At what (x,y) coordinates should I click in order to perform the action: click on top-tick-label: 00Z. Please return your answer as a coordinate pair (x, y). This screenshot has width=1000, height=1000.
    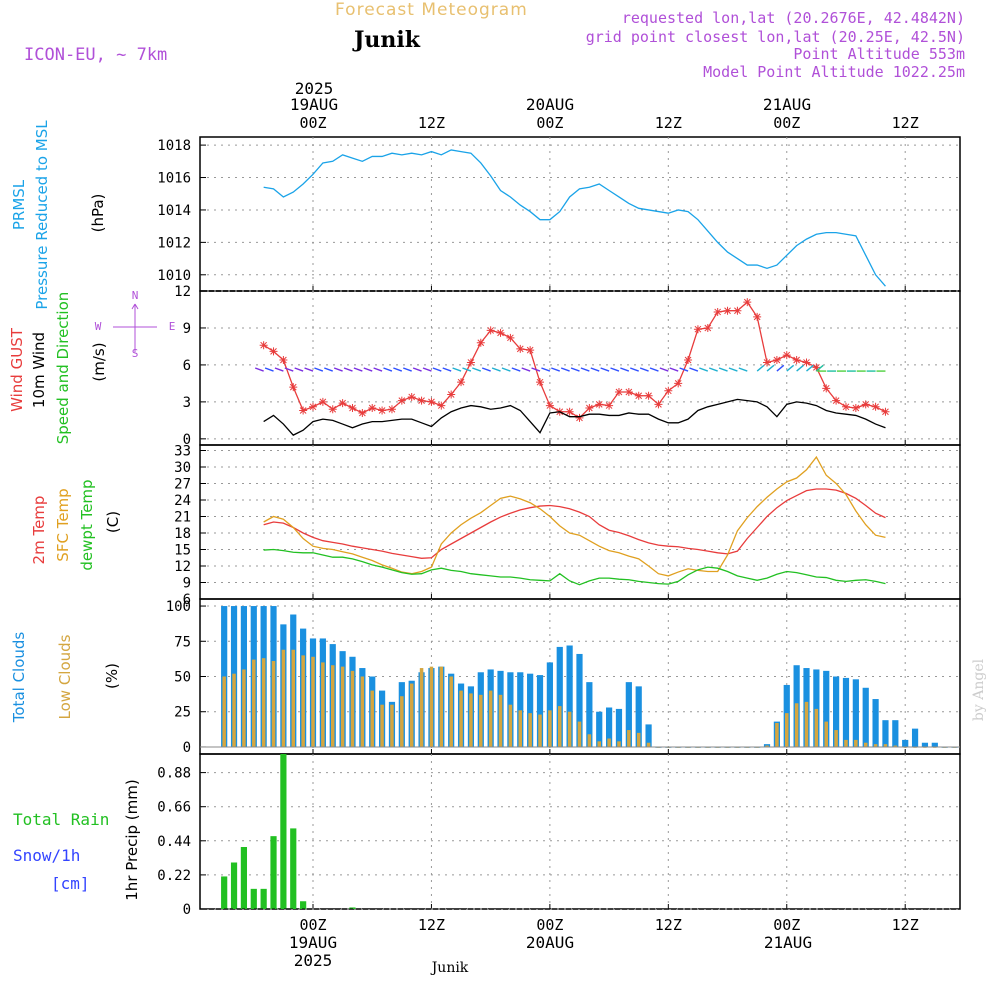
    Looking at the image, I should click on (312, 123).